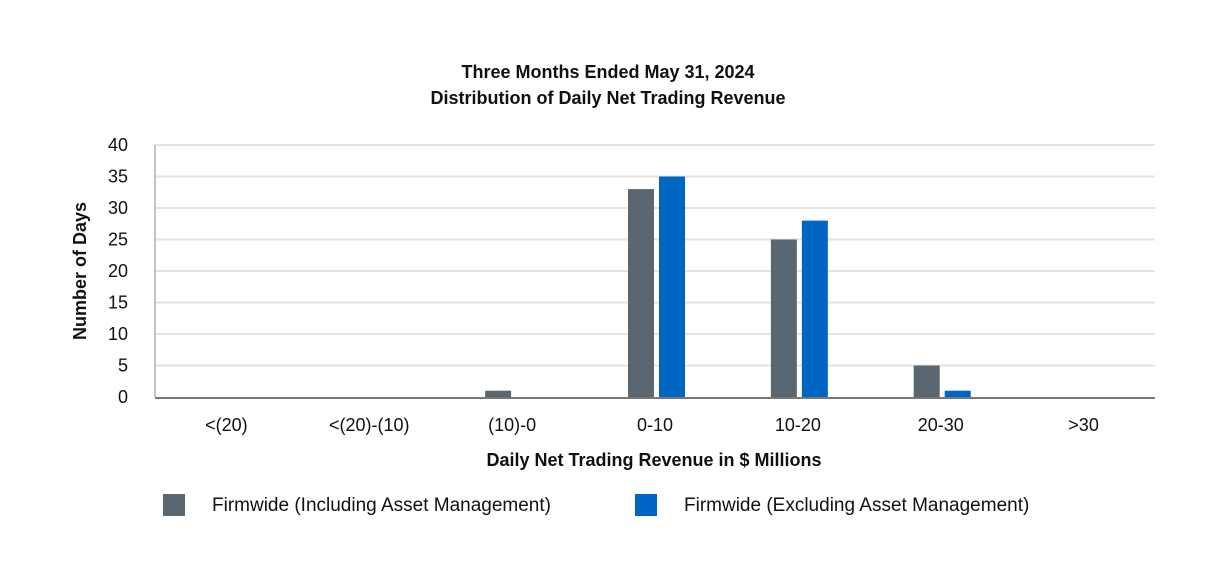 This screenshot has width=1218, height=581. What do you see at coordinates (118, 334) in the screenshot?
I see `y-tick-label: 10` at bounding box center [118, 334].